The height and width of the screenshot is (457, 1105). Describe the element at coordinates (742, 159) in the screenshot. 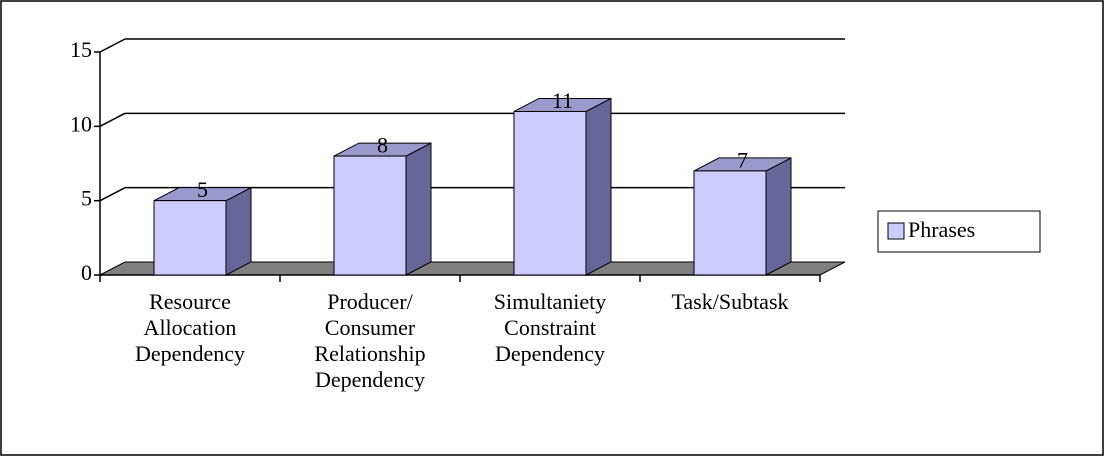

I see `data-label: 7` at that location.